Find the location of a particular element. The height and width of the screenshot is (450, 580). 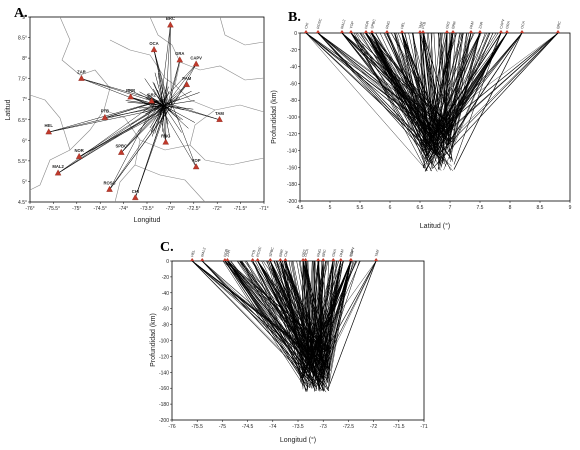

y-tick-label: 0 is located at coordinates (295, 34).